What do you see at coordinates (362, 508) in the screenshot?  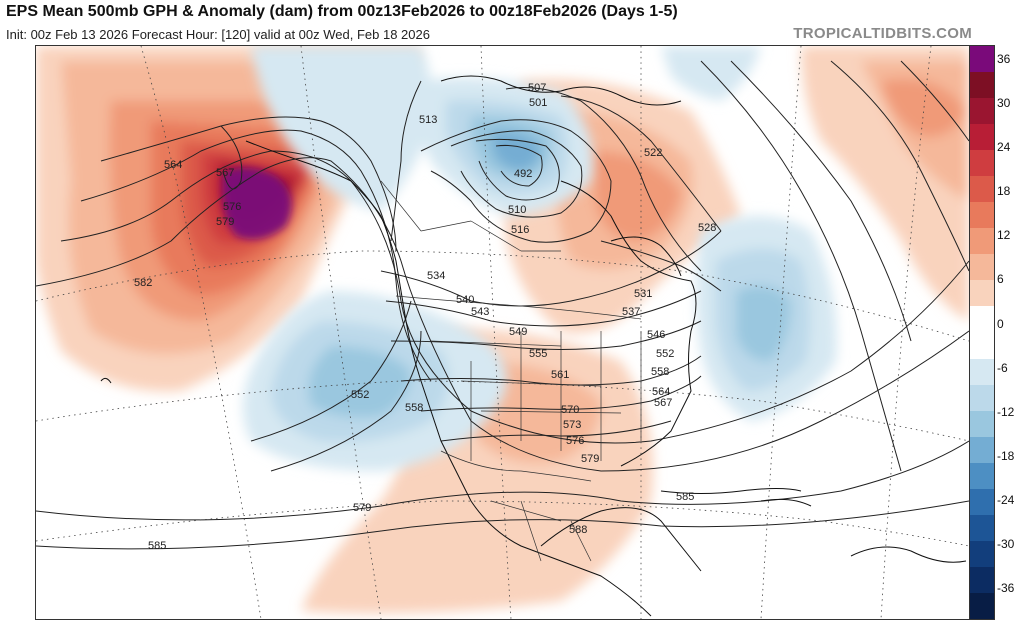 I see `contour-label-579c: 579` at bounding box center [362, 508].